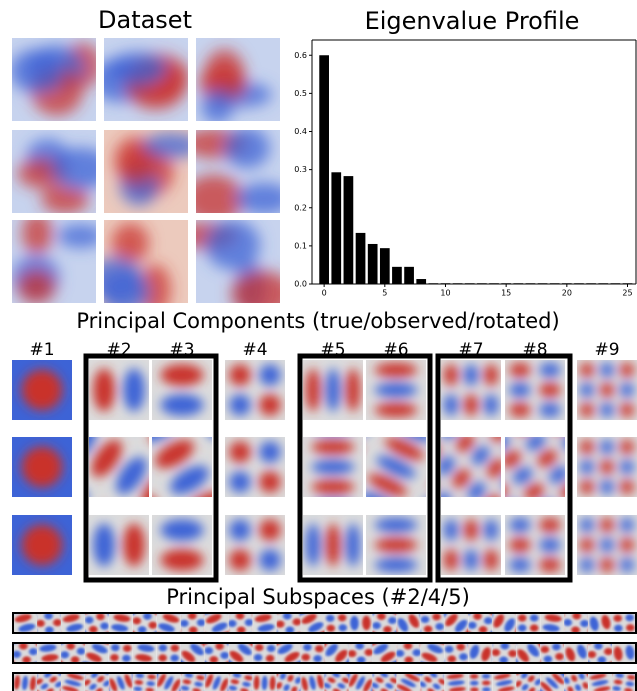 This screenshot has height=691, width=637. I want to click on subspaces-title: Principal Subspaces (#2/4/5), so click(318, 597).